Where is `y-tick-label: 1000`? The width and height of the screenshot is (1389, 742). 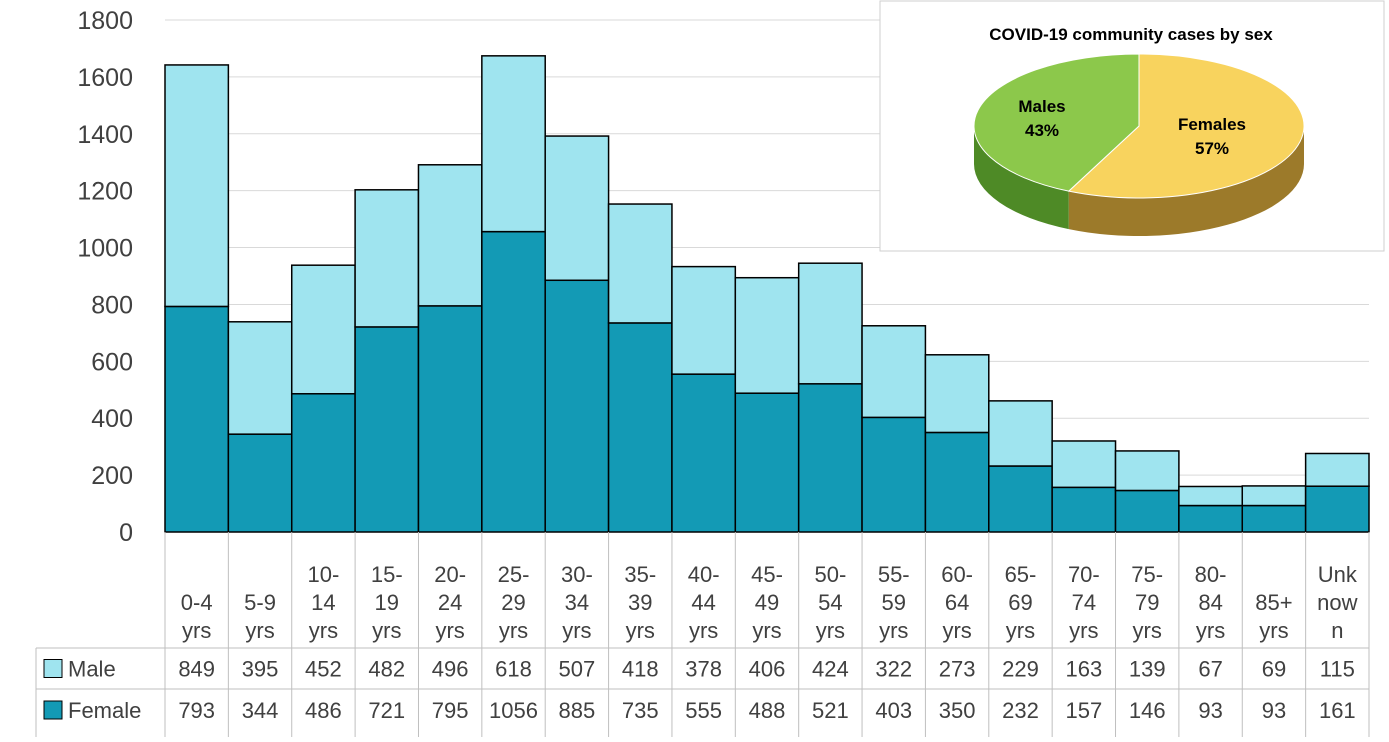
y-tick-label: 1000 is located at coordinates (105, 249).